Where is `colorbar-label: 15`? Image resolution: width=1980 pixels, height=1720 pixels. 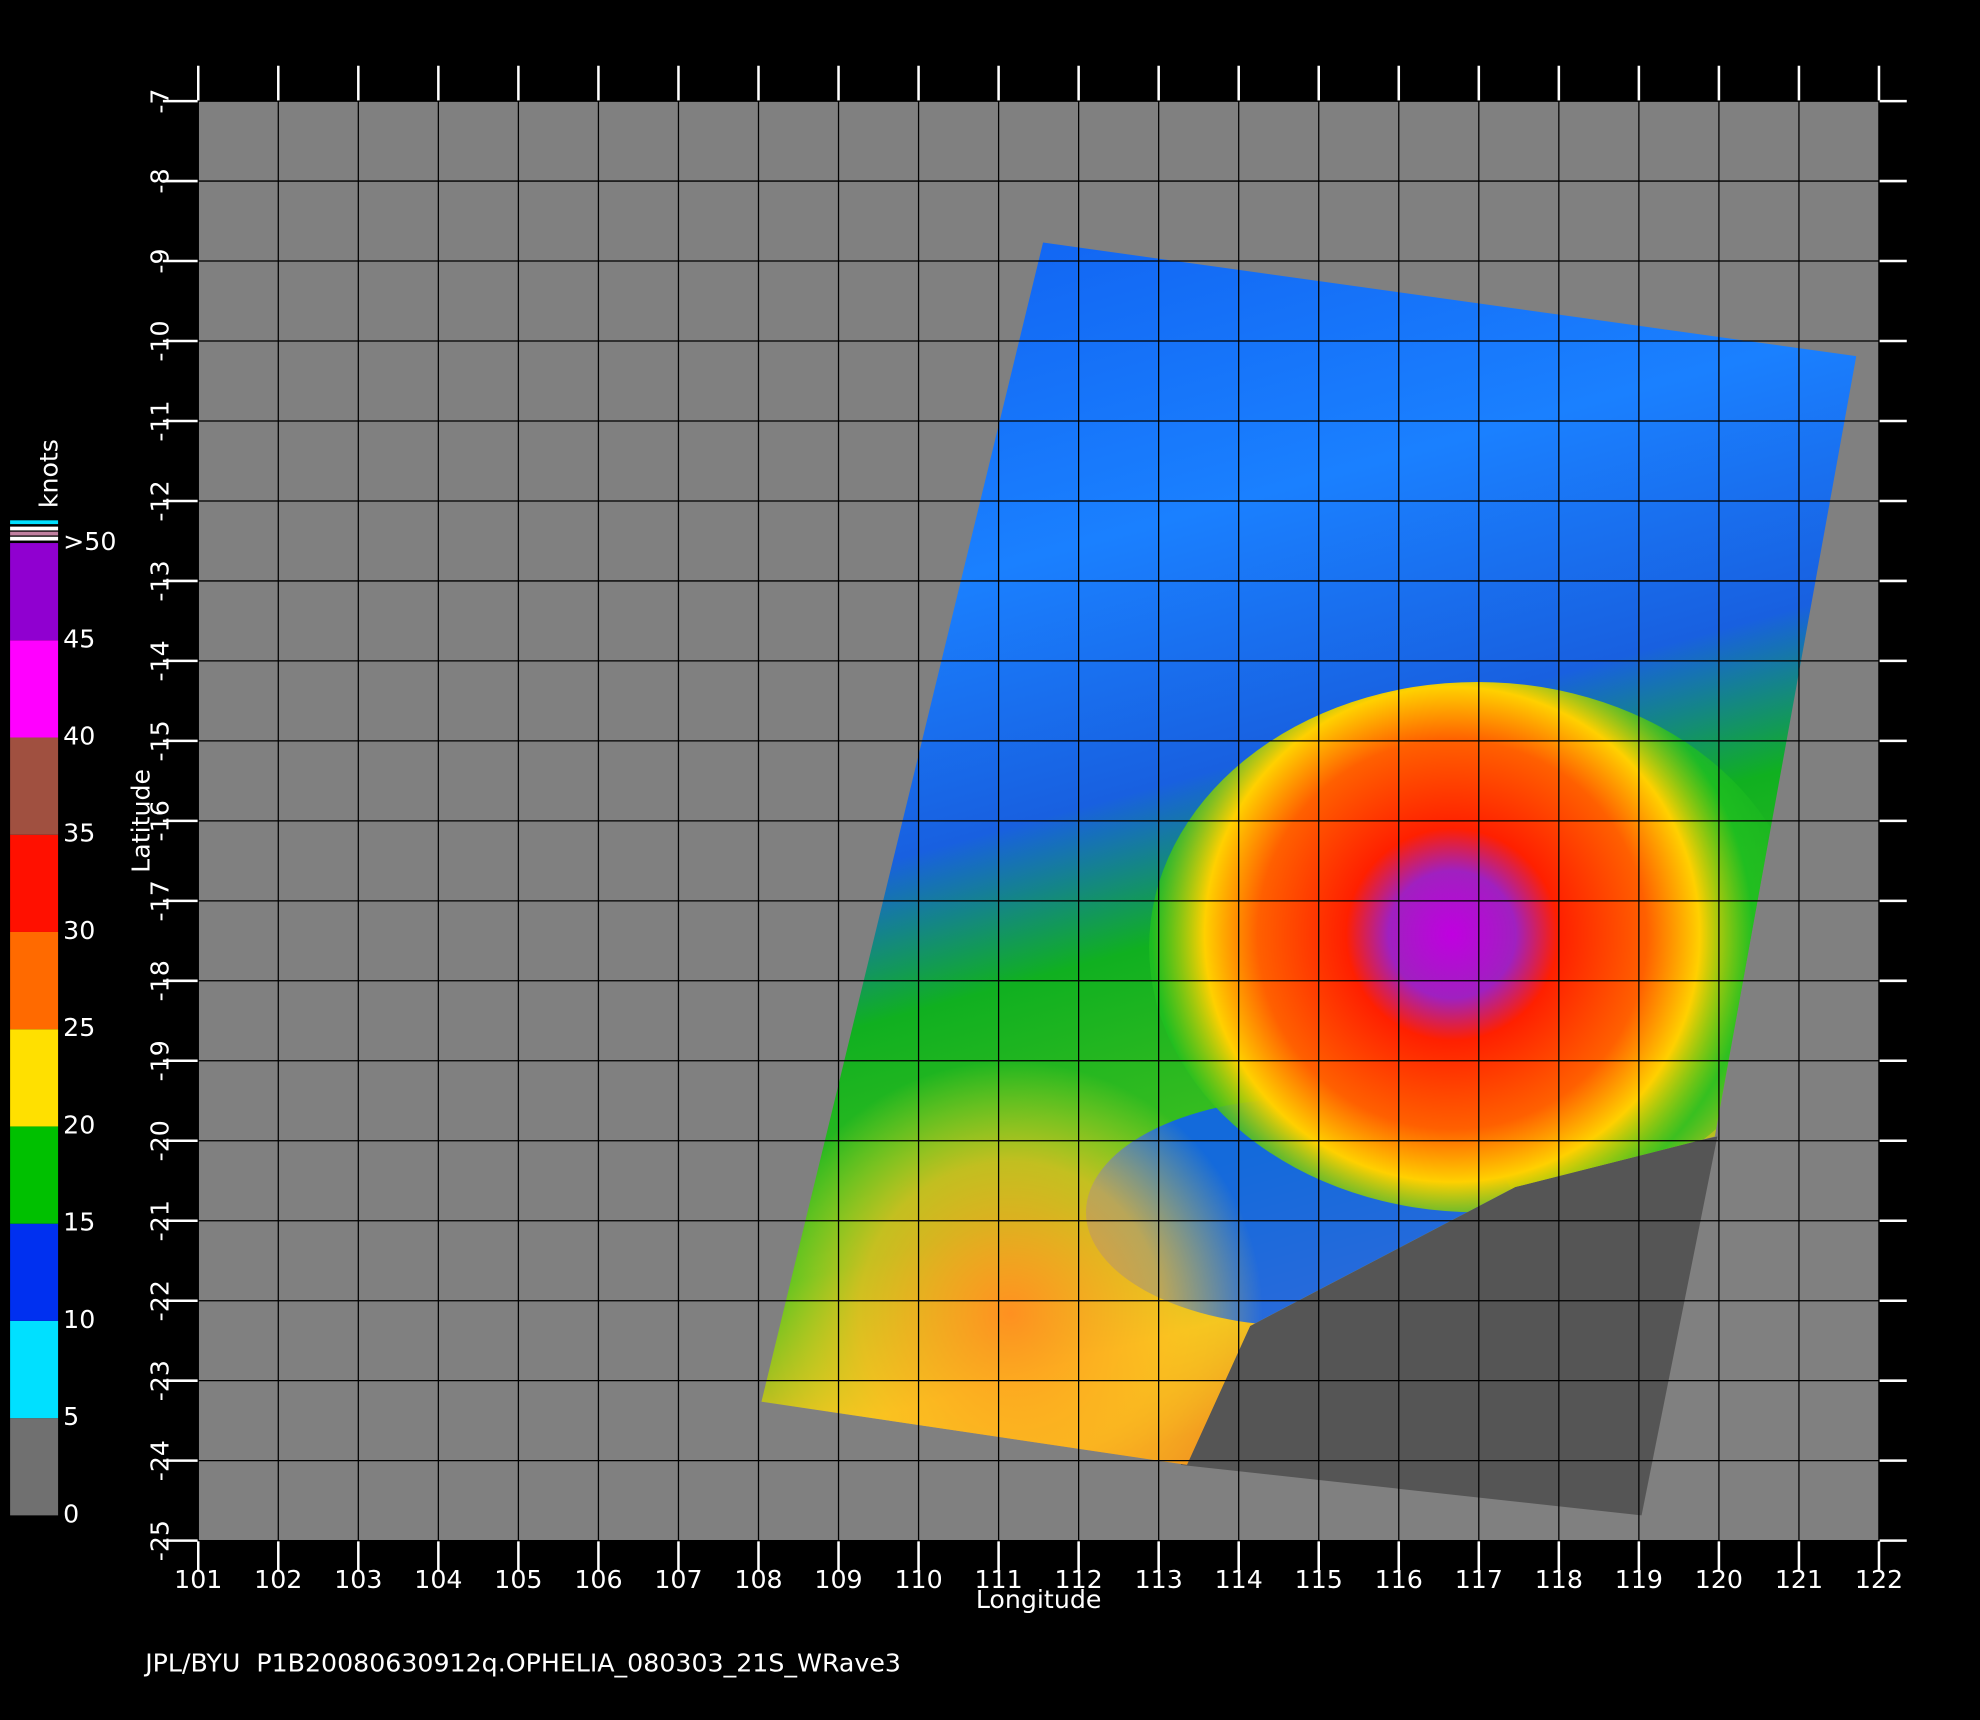 colorbar-label: 15 is located at coordinates (79, 1222).